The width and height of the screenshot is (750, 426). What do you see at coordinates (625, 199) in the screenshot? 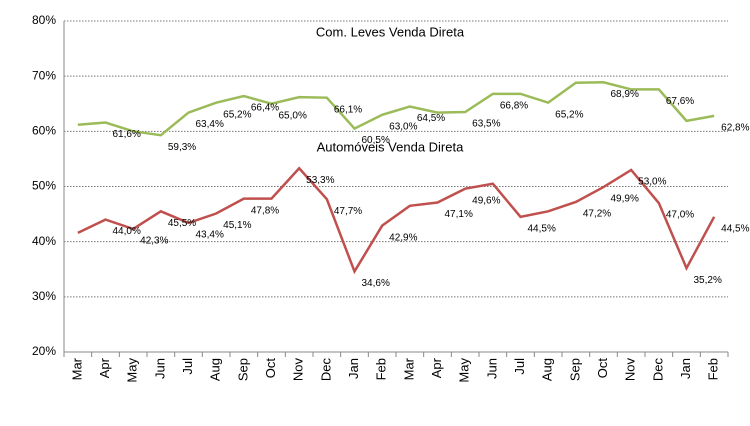
I see `data-label: 49,9%` at bounding box center [625, 199].